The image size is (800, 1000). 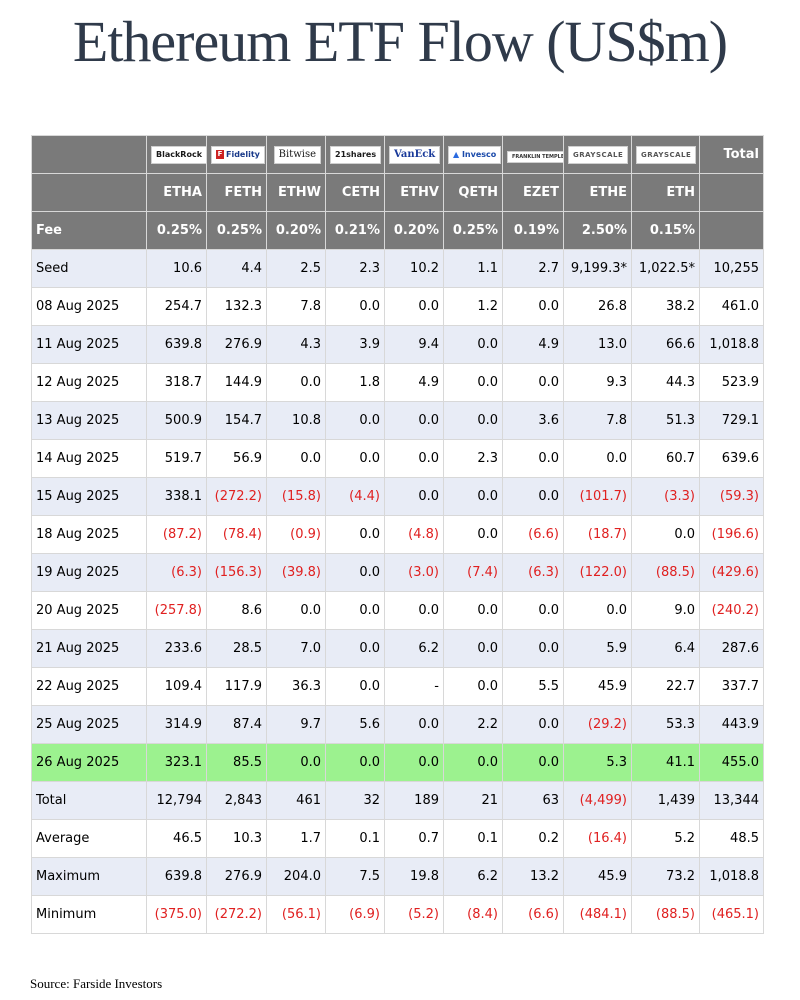 I want to click on row-total-cell: 461.0, so click(x=731, y=306).